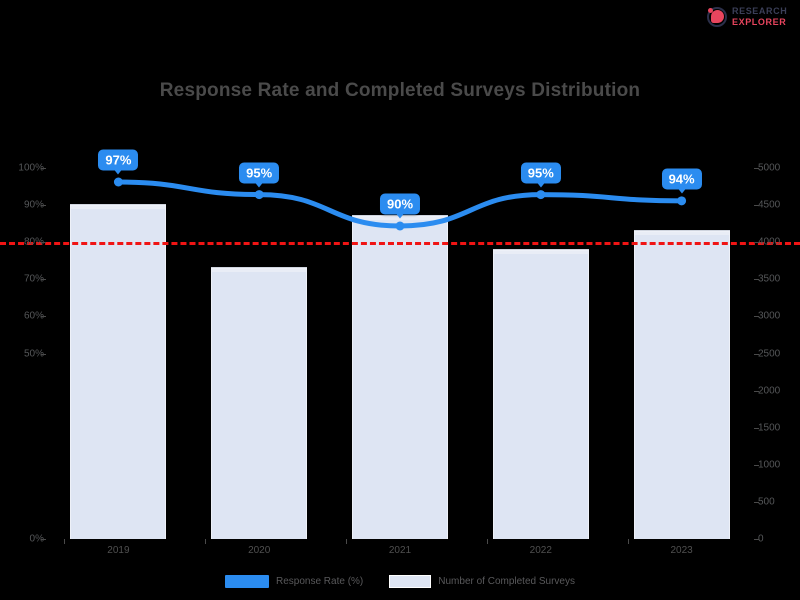  I want to click on x-axis-tick-2022: 2022, so click(540, 550).